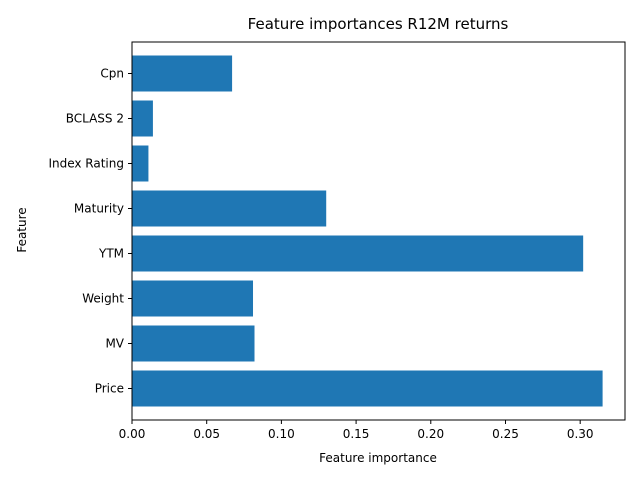 The image size is (640, 480). What do you see at coordinates (132, 434) in the screenshot?
I see `x-tick-label: 0.00` at bounding box center [132, 434].